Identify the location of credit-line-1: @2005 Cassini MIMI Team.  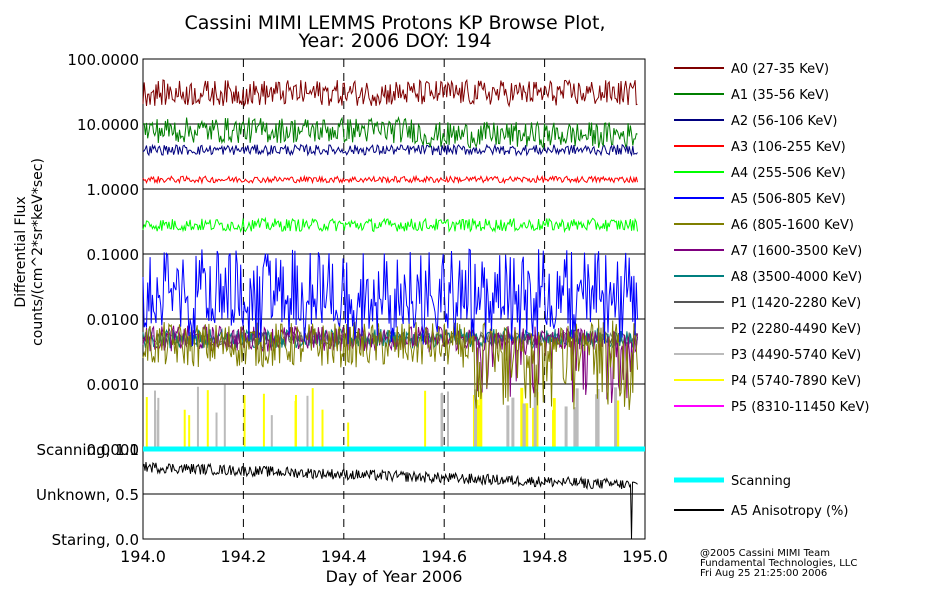
(765, 553).